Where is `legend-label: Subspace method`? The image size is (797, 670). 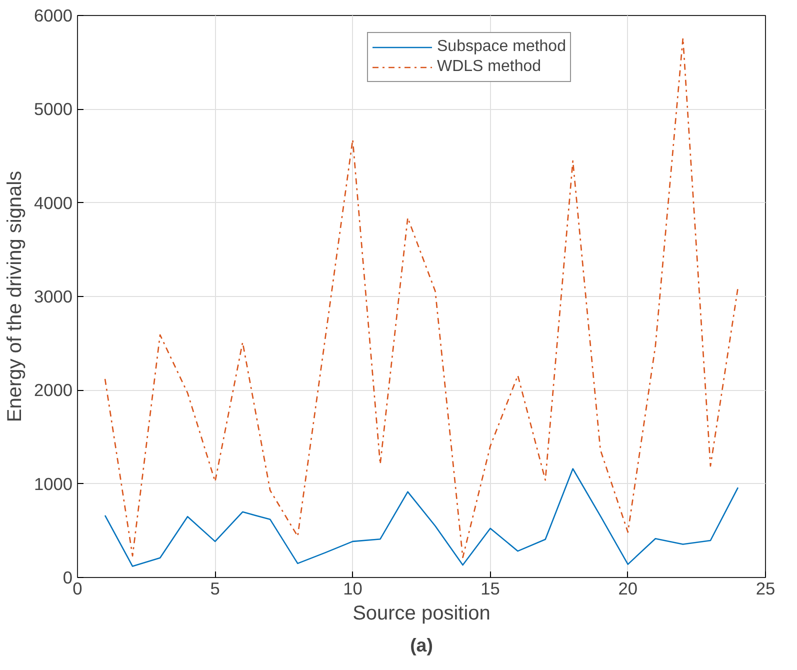 legend-label: Subspace method is located at coordinates (501, 47).